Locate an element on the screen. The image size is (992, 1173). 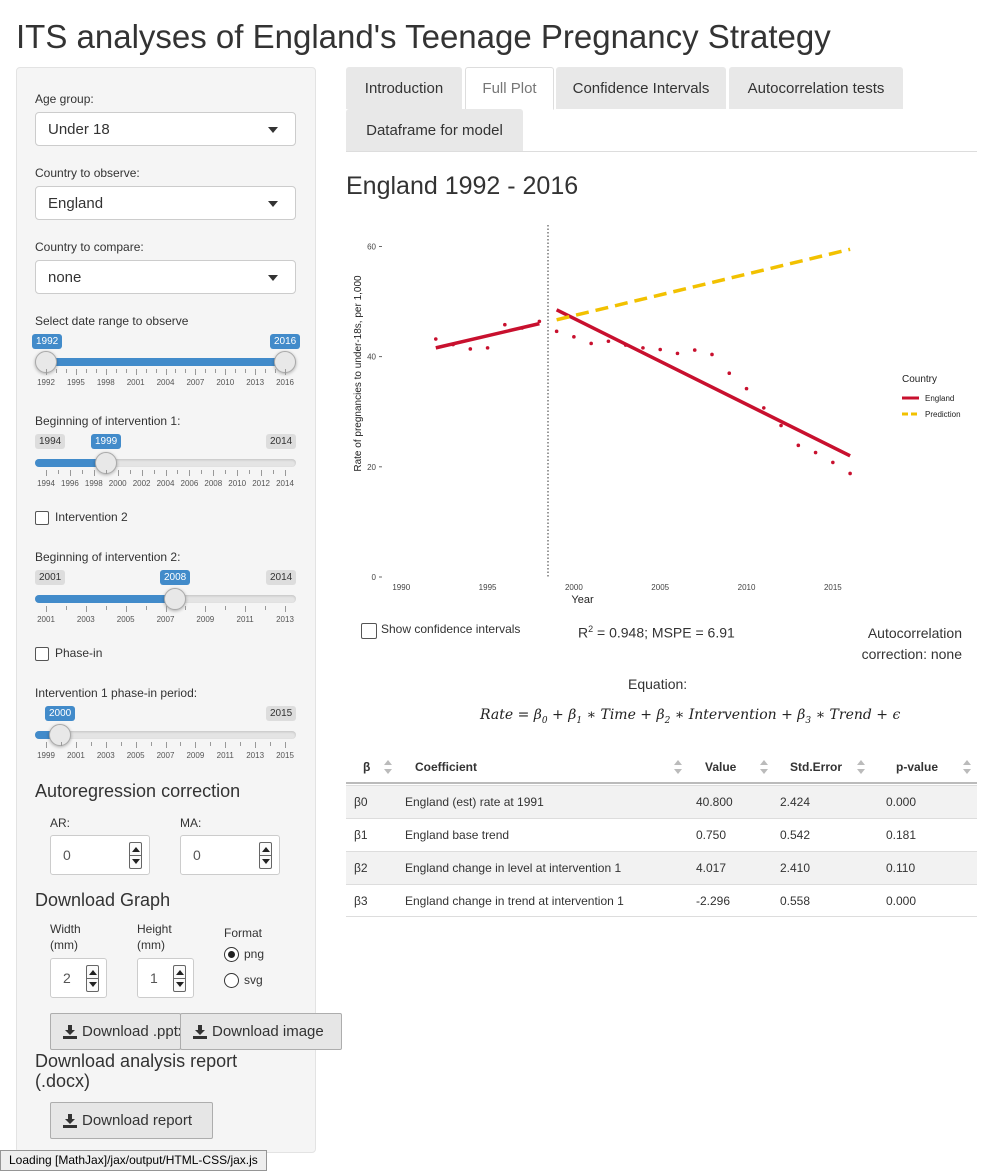
slider-tick-label: 2002 is located at coordinates (141, 483).